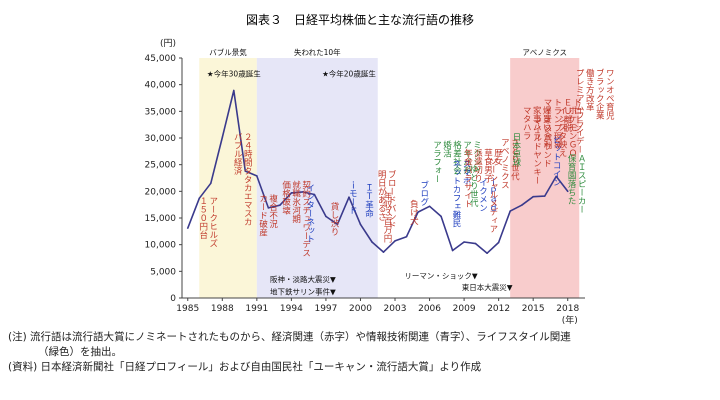 The image size is (720, 400). I want to click on buzzword: マタハラ, so click(526, 123).